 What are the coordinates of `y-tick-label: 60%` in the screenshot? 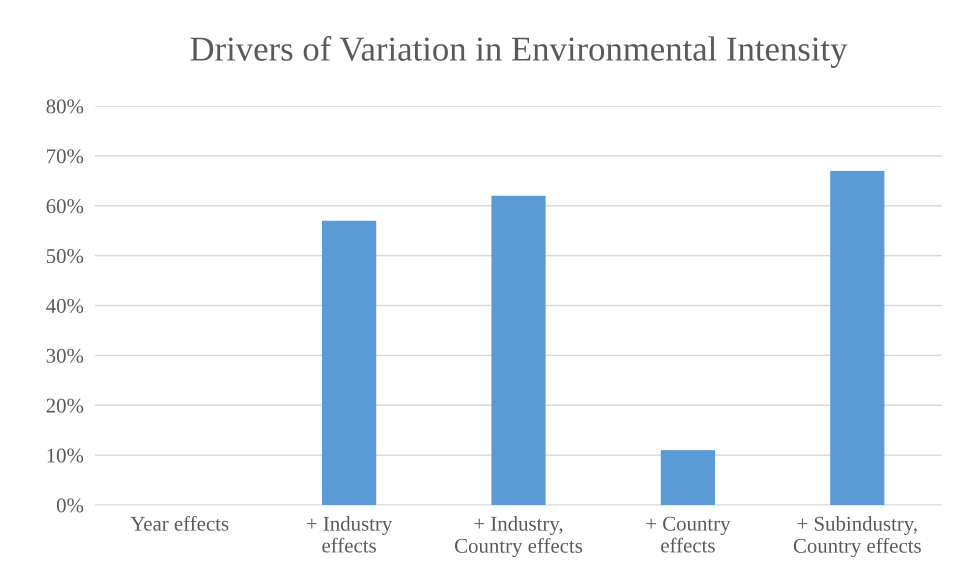 It's located at (65, 206).